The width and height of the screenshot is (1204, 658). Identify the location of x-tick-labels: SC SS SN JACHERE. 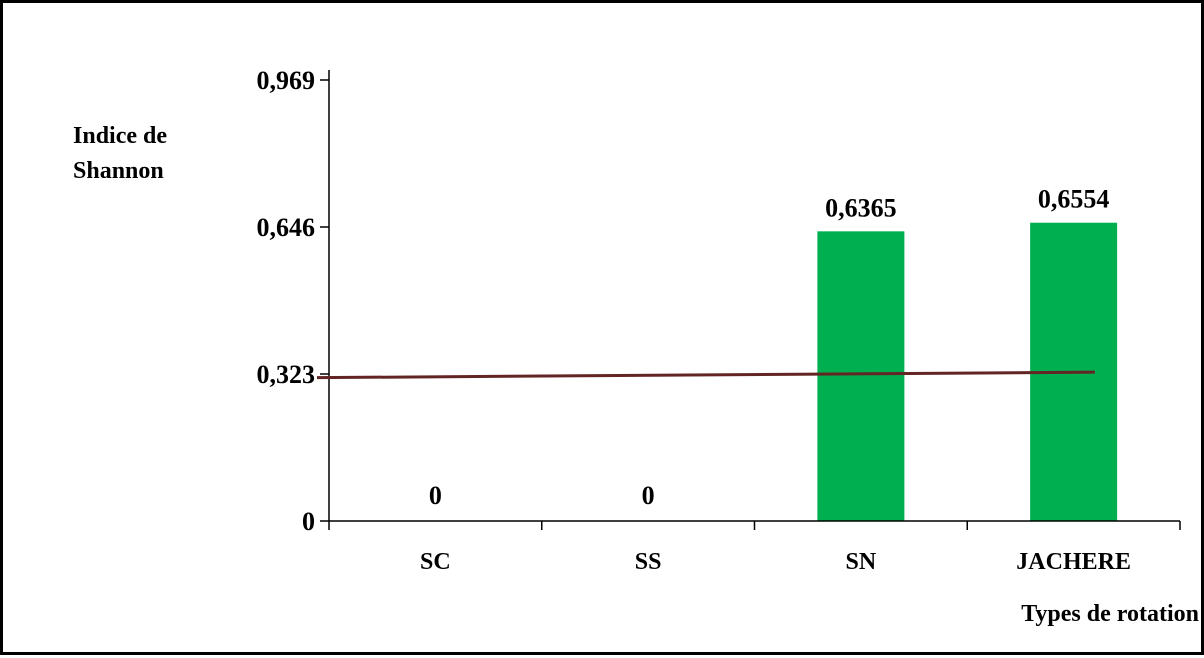
(775, 562).